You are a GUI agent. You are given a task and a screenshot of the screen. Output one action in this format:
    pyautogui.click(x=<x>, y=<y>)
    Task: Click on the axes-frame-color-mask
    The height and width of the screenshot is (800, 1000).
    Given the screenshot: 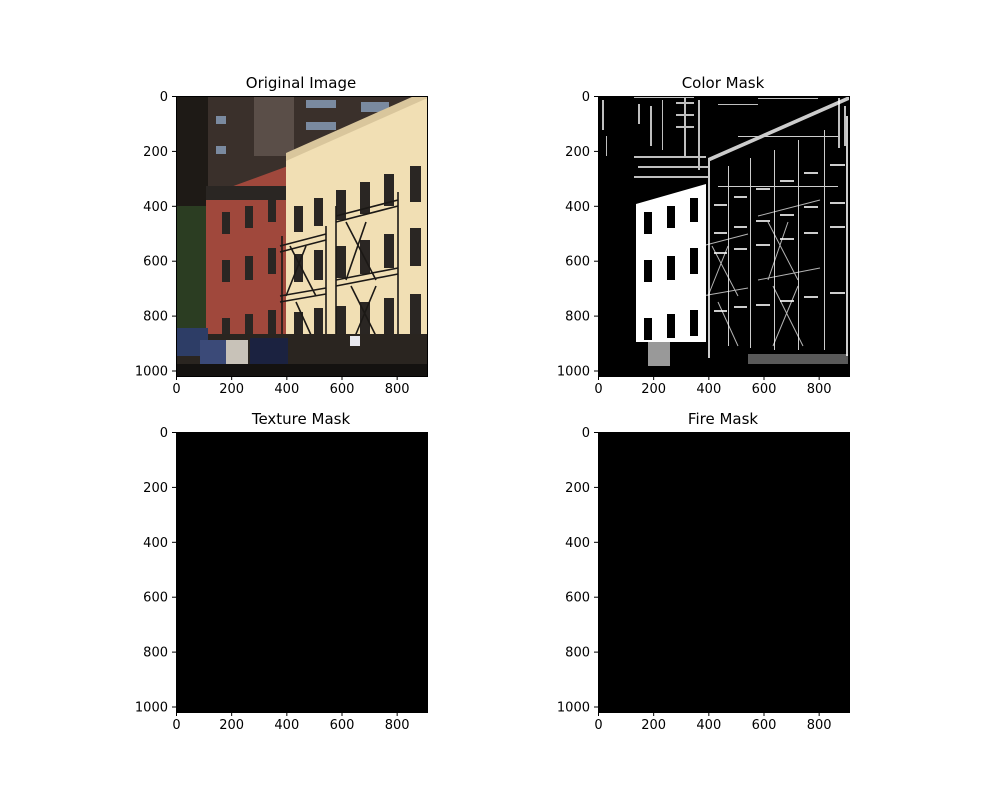 What is the action you would take?
    pyautogui.click(x=724, y=236)
    